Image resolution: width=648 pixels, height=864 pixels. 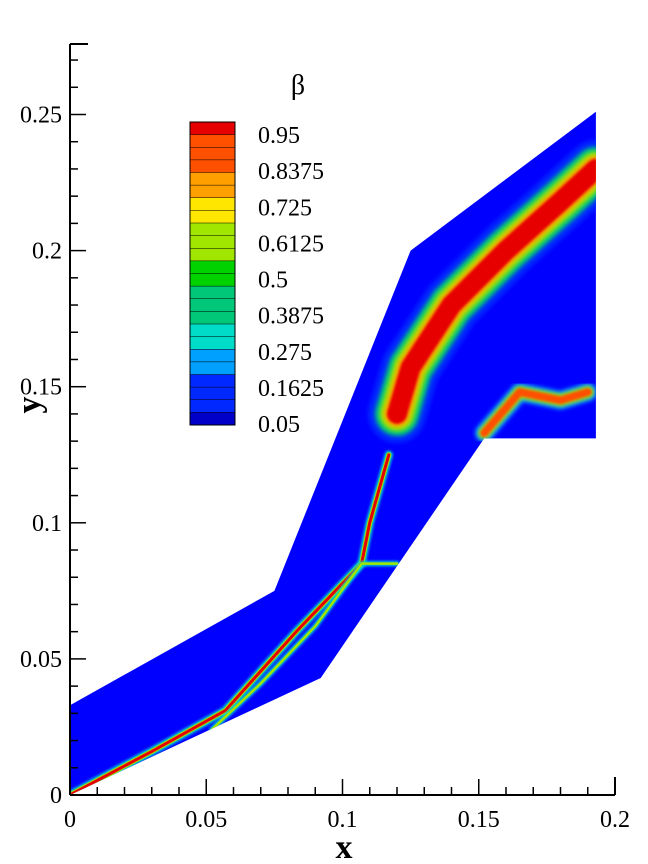 What do you see at coordinates (41, 388) in the screenshot?
I see `y-tick-label: 0.15` at bounding box center [41, 388].